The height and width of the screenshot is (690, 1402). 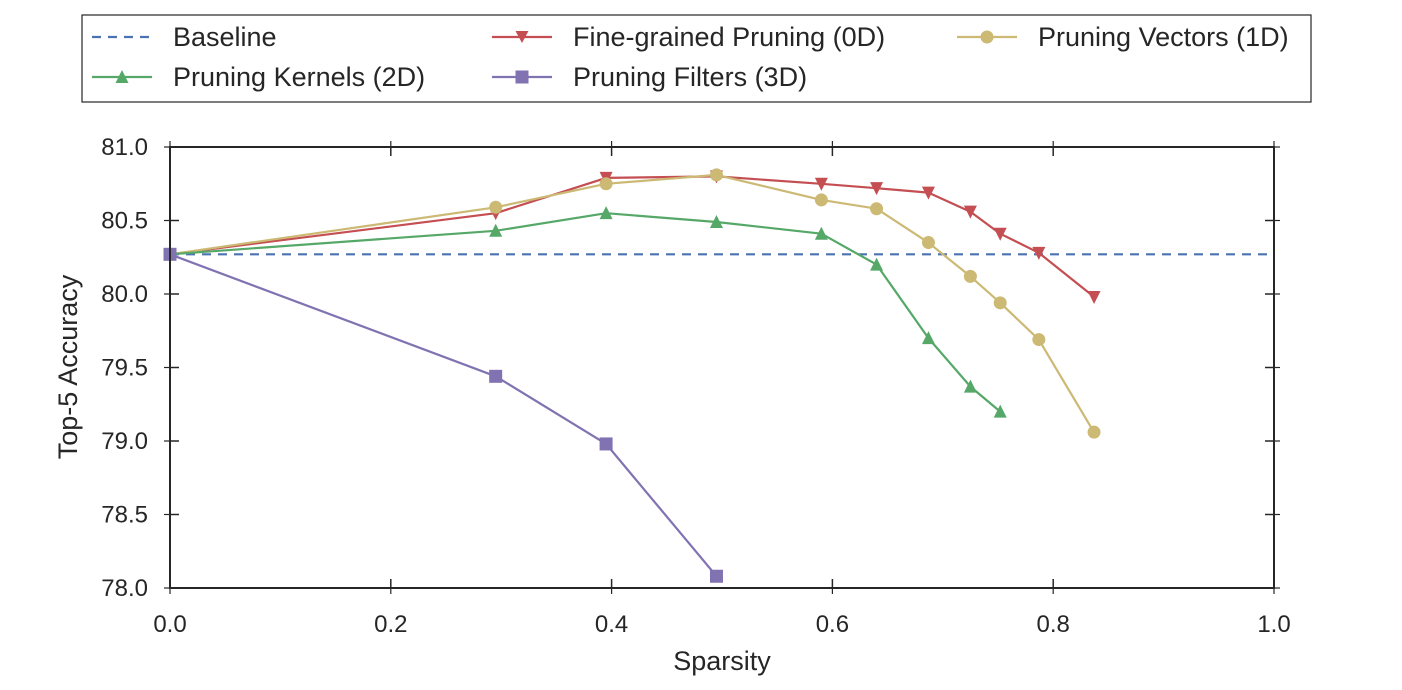 What do you see at coordinates (1163, 37) in the screenshot?
I see `legend-label-vectors: Pruning Vectors (1D)` at bounding box center [1163, 37].